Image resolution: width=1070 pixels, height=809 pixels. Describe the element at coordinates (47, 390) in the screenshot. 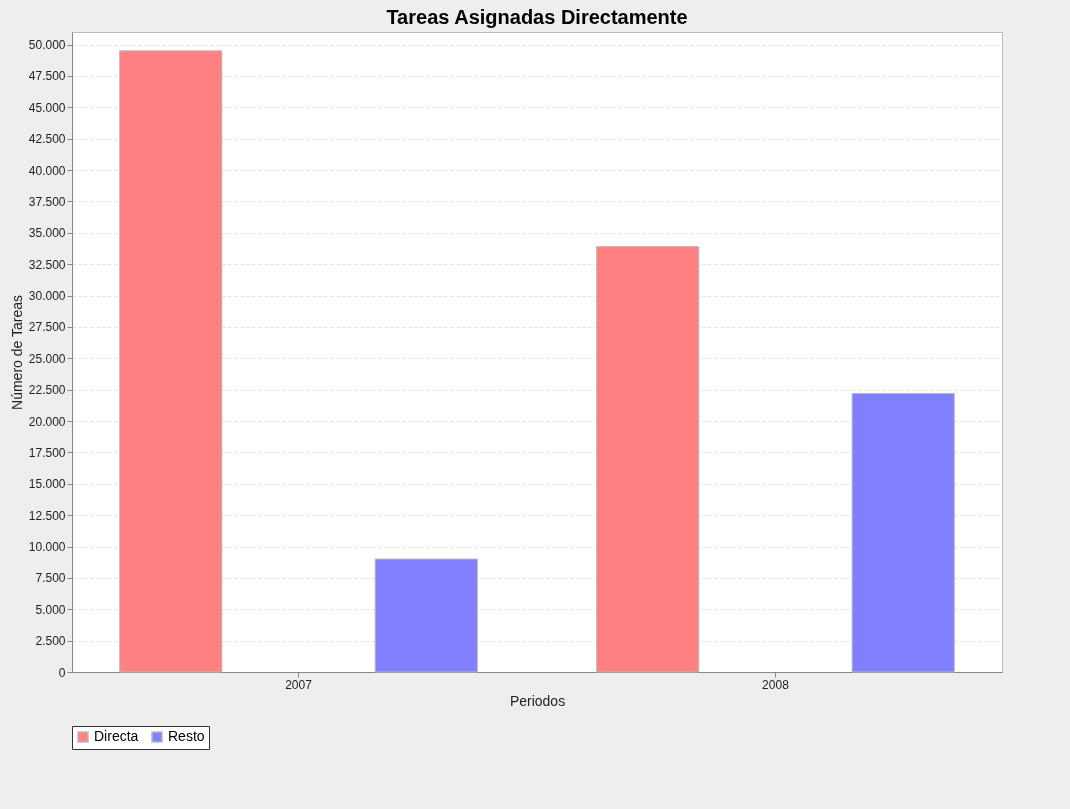

I see `y-tick-label: 22.500` at that location.